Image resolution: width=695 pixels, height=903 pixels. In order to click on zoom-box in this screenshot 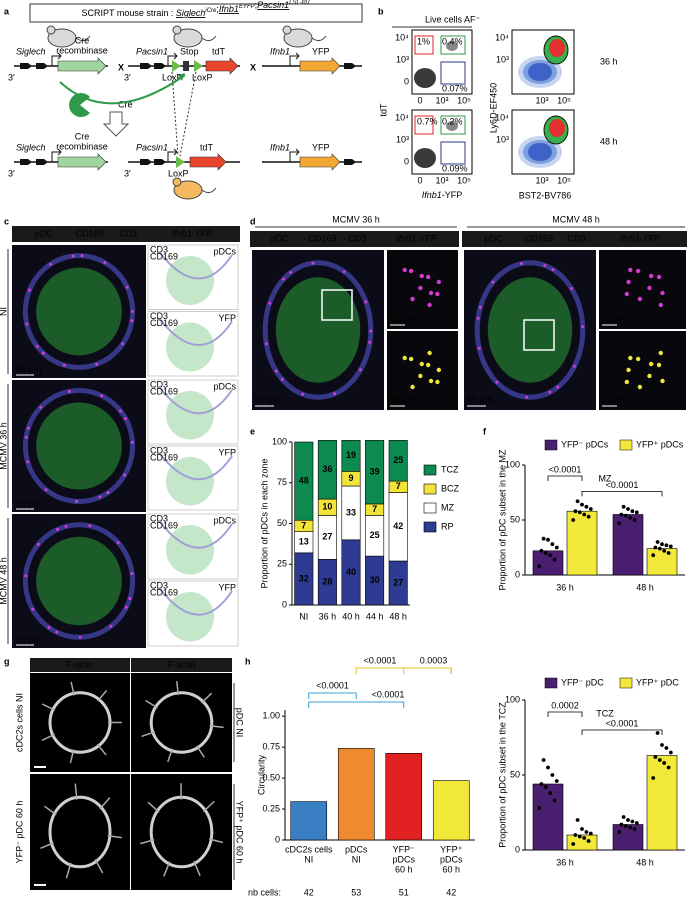, I will do `click(337, 305)`.